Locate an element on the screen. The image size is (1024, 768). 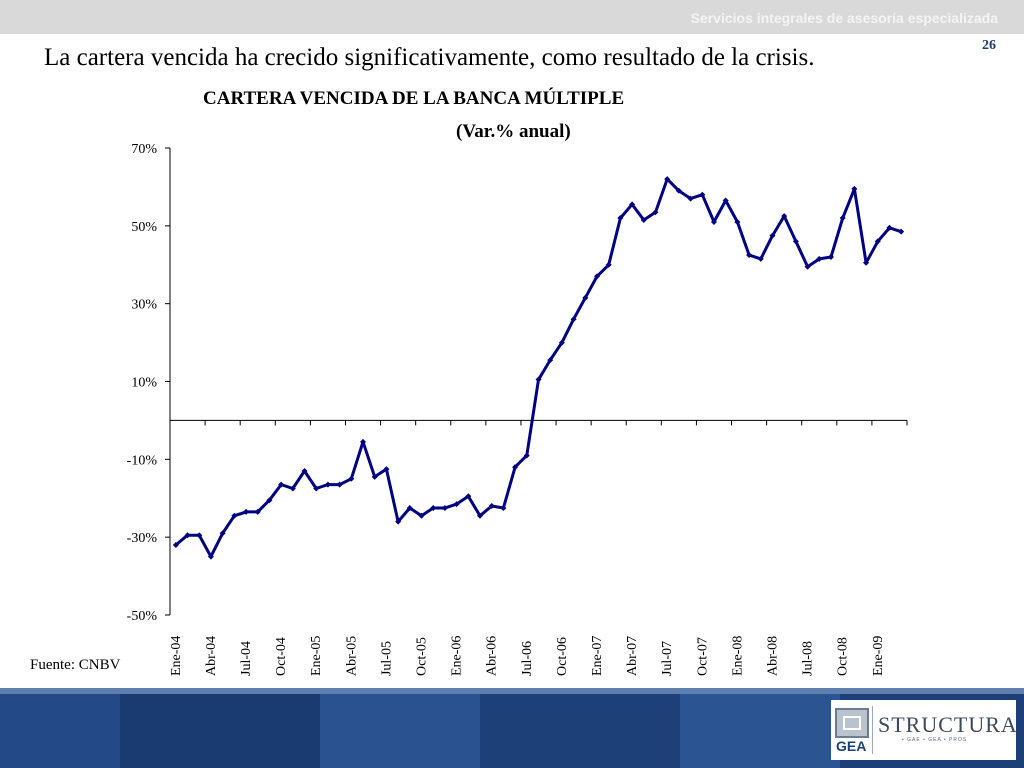
x-tick-label: Ene-05 is located at coordinates (316, 656).